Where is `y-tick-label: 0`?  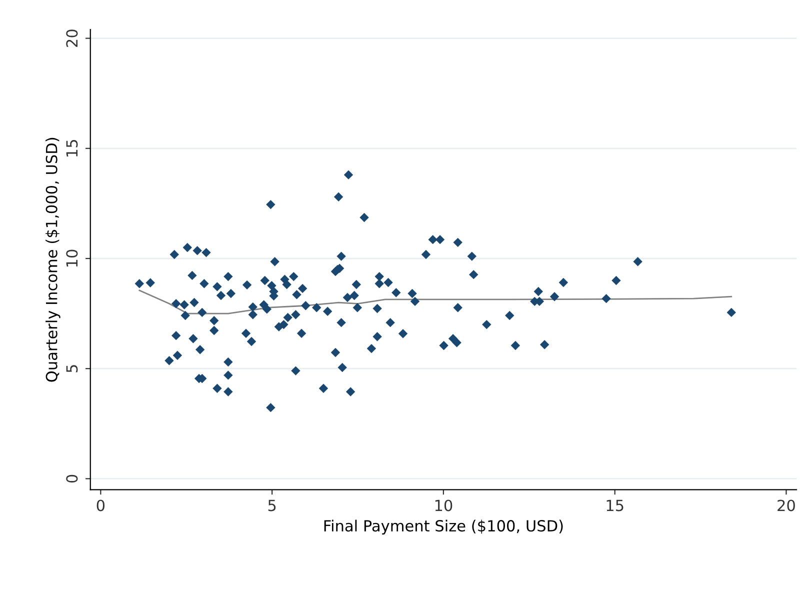 y-tick-label: 0 is located at coordinates (72, 478).